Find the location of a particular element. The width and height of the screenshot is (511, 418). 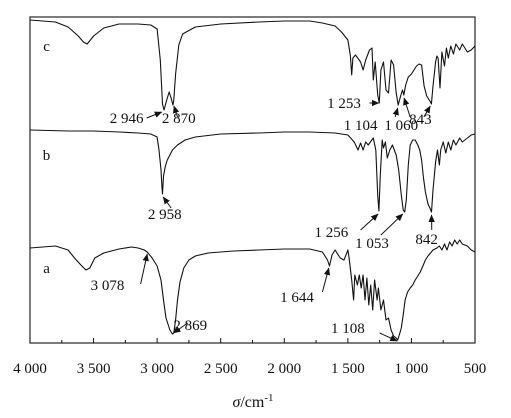

peak-label: 3 078 is located at coordinates (108, 286).